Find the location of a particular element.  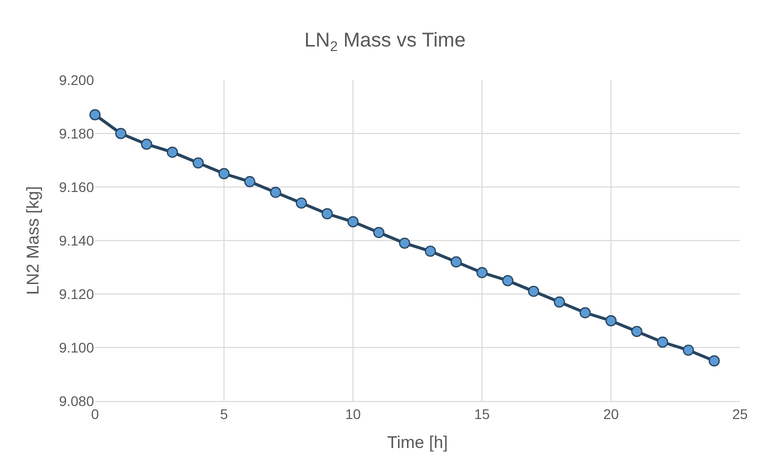

x-tick-label: 10 is located at coordinates (353, 414).